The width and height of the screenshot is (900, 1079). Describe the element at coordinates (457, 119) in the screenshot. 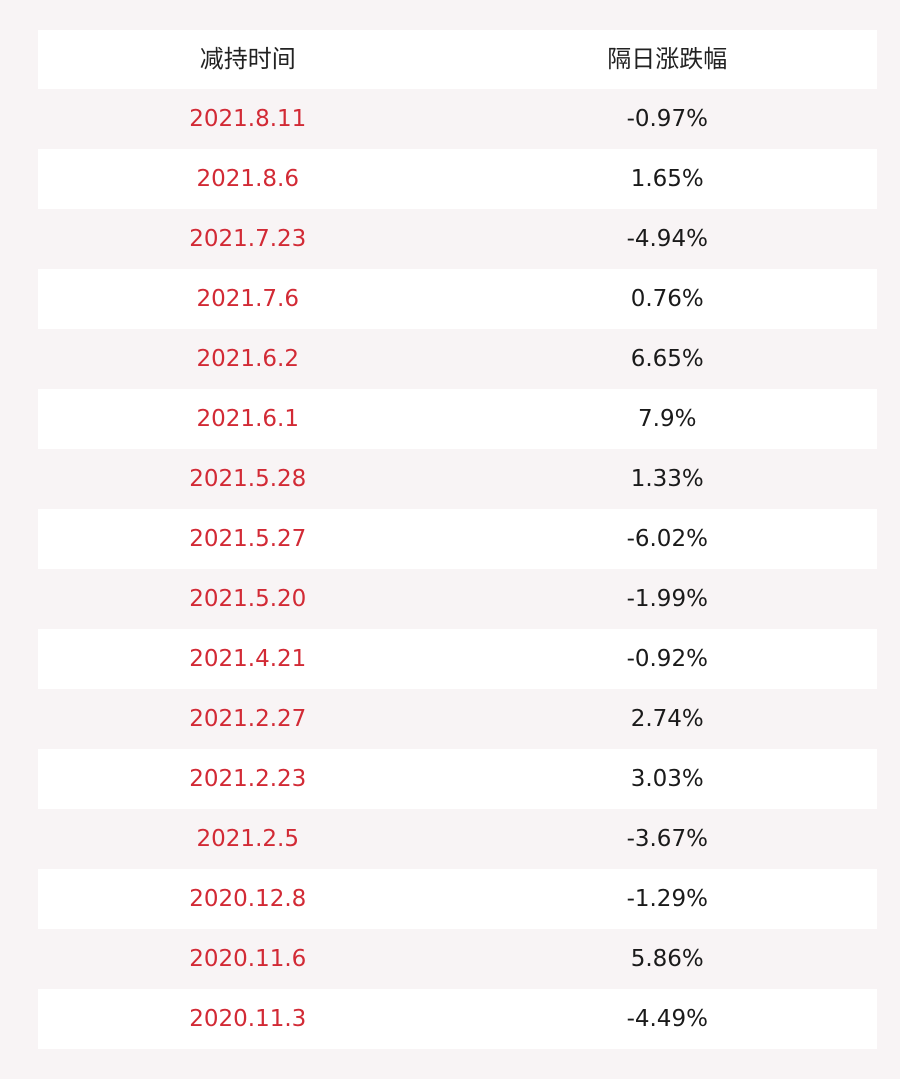

I see `table-row: 2021.8.11 -0.97%` at that location.